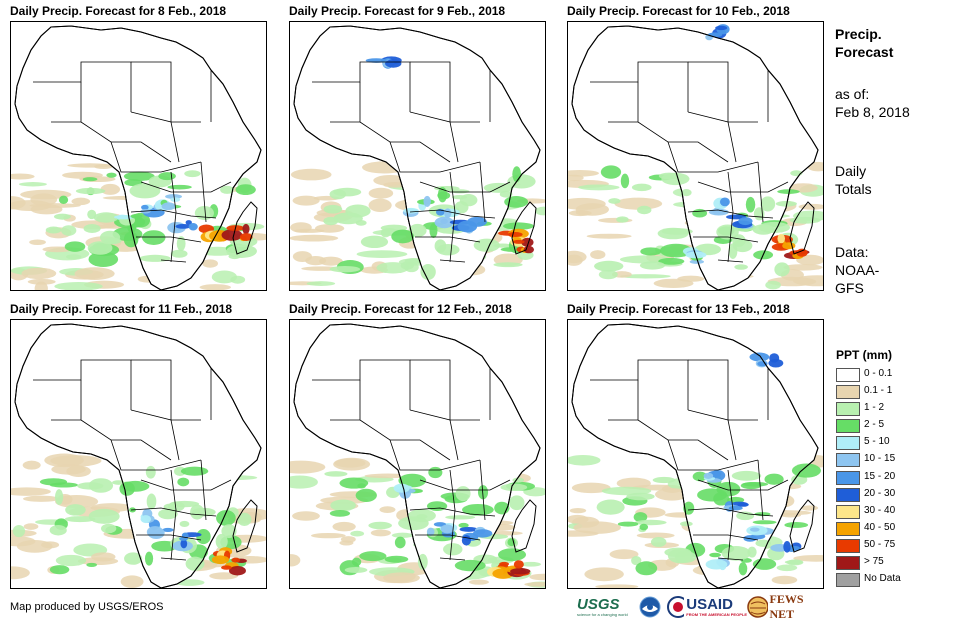 The image size is (967, 626). I want to click on usgs-wordmark: USGS, so click(598, 604).